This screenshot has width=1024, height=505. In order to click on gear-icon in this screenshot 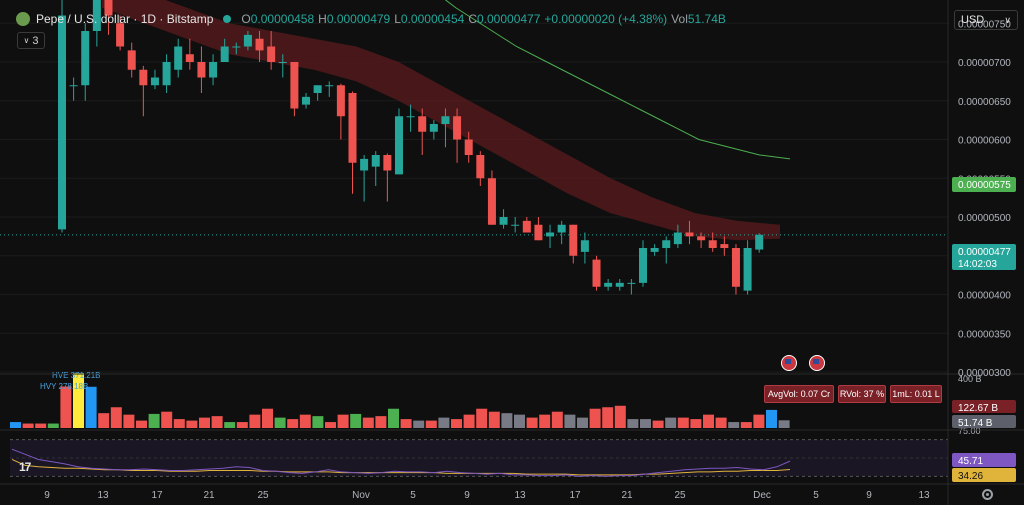, I will do `click(987, 494)`.